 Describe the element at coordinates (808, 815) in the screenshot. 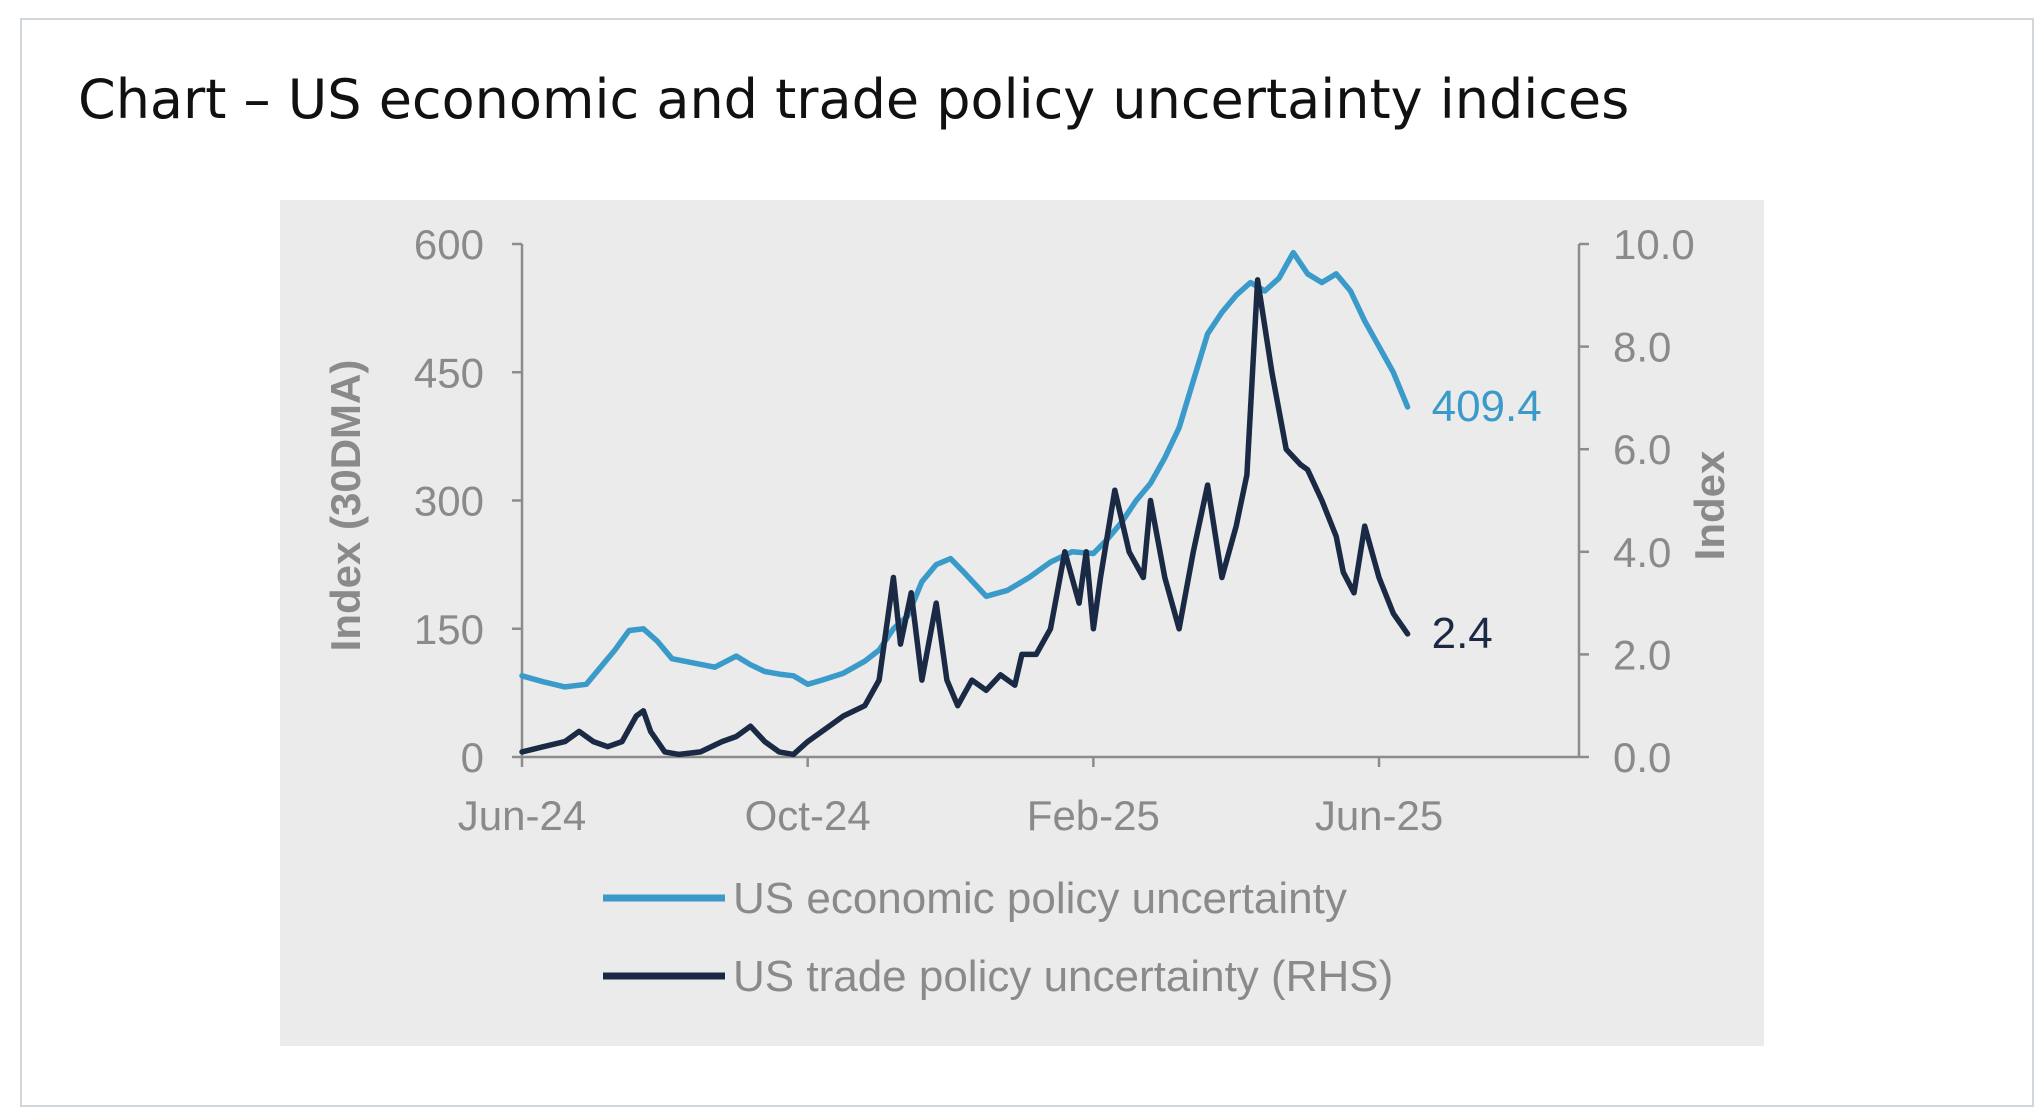

I see `x-tick-label: Oct-24` at that location.